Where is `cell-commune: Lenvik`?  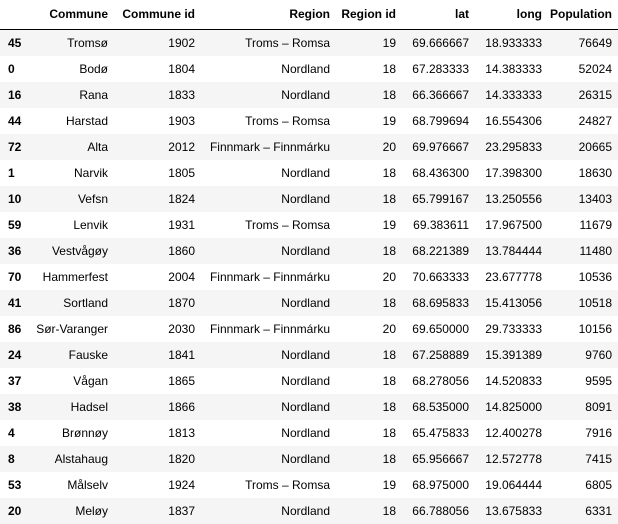
cell-commune: Lenvik is located at coordinates (75, 225).